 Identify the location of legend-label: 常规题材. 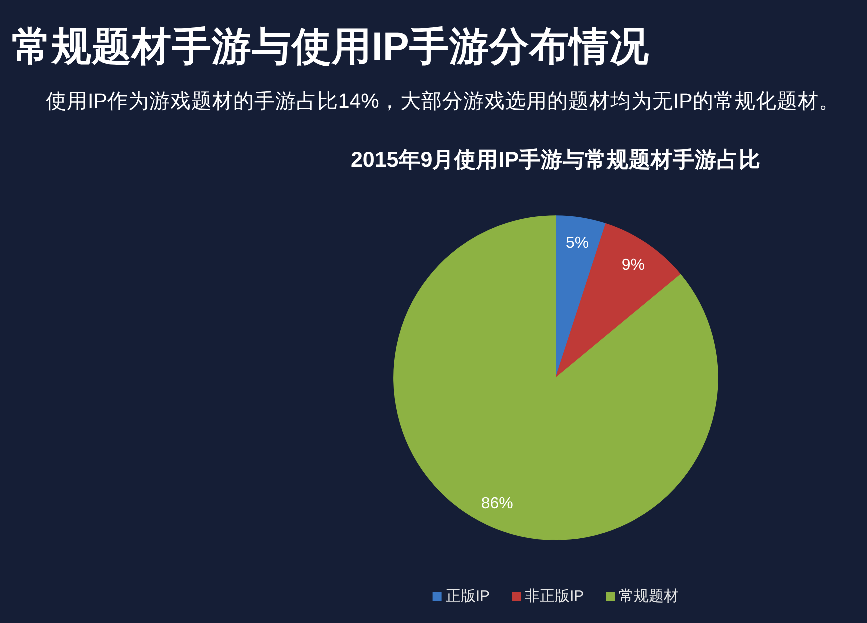
(649, 596).